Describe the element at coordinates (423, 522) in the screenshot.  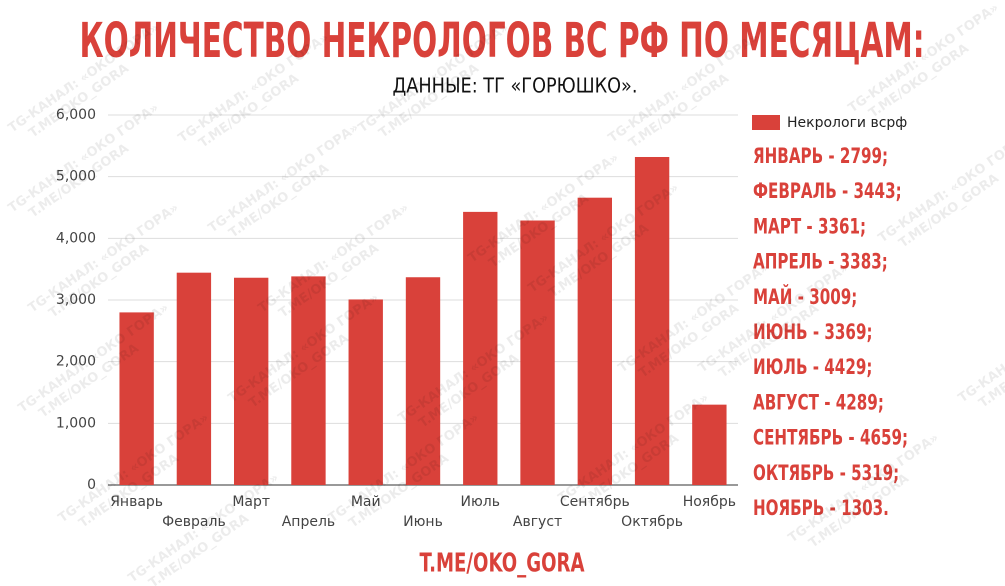
I see `x-tick-label: Июнь` at that location.